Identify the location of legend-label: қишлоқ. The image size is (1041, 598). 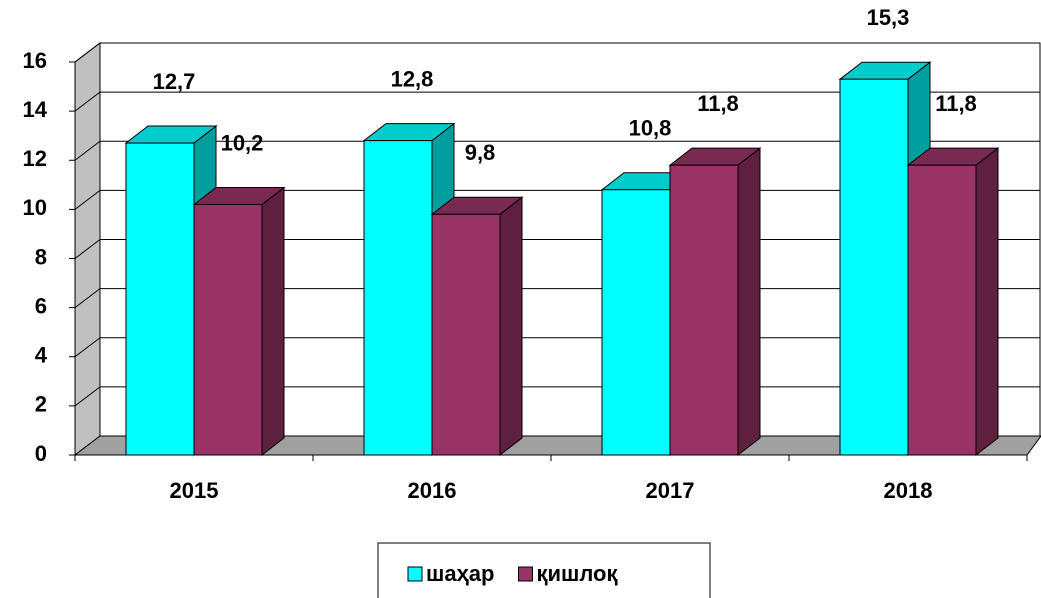
(577, 573).